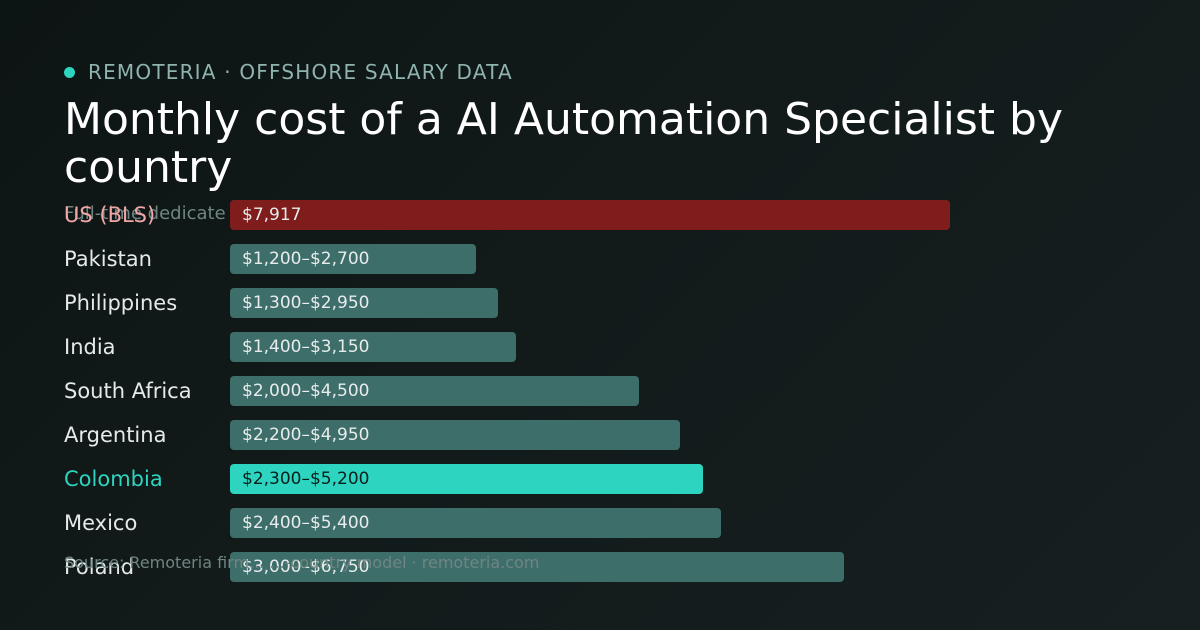 Image resolution: width=1200 pixels, height=630 pixels. Describe the element at coordinates (475, 523) in the screenshot. I see `bar-mexico: $2,400–$5,400` at that location.